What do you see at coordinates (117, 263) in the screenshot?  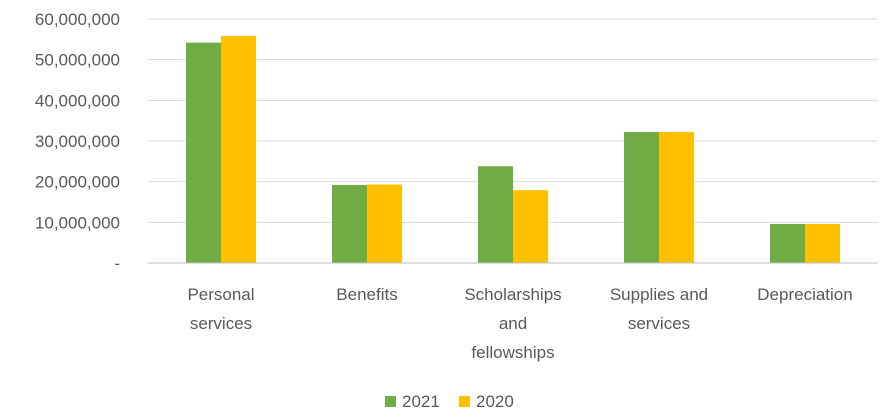 I see `y-tick-label: -` at bounding box center [117, 263].